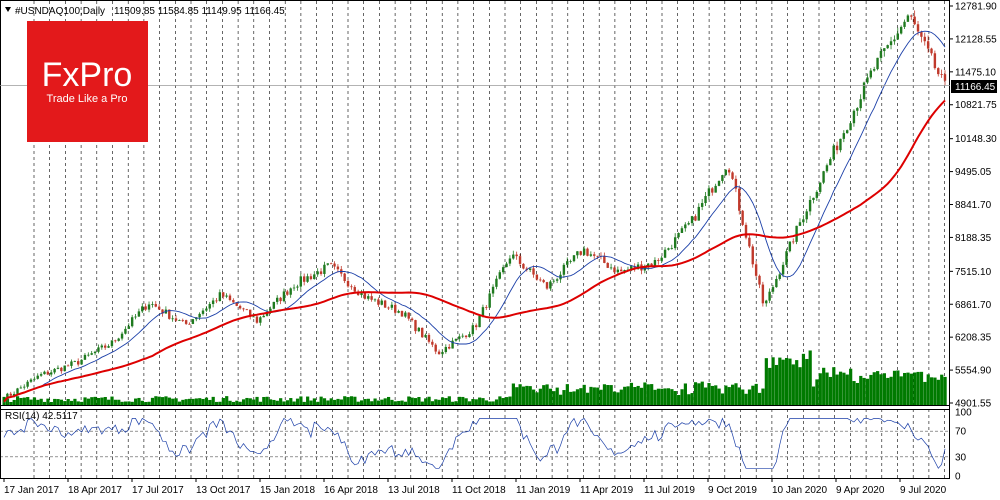 This screenshot has width=1000, height=500. What do you see at coordinates (973, 371) in the screenshot?
I see `price-tick-label: 5554.90` at bounding box center [973, 371].